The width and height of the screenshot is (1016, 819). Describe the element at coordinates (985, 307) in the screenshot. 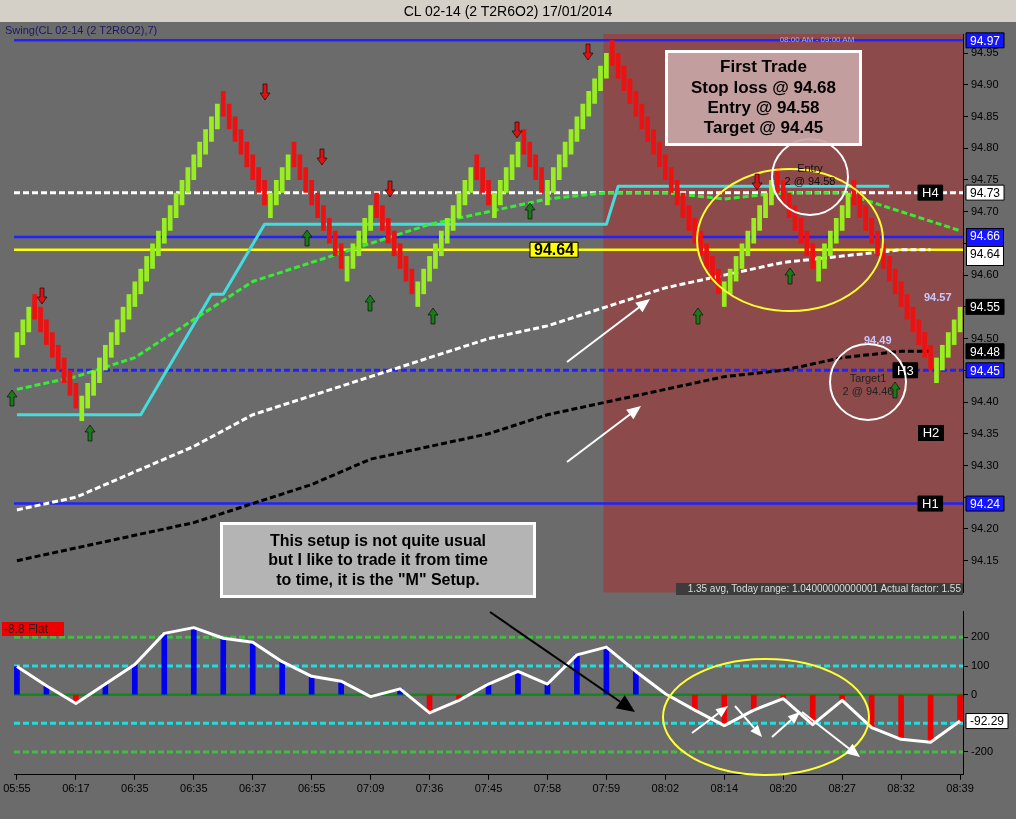

I see `annotation: 94.55` at that location.